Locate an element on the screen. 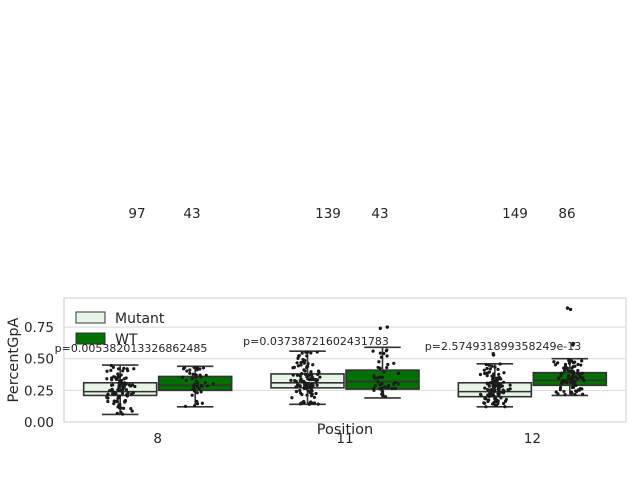 The height and width of the screenshot is (480, 640). p-value-label: p=2.574931899358249e-13 is located at coordinates (503, 346).